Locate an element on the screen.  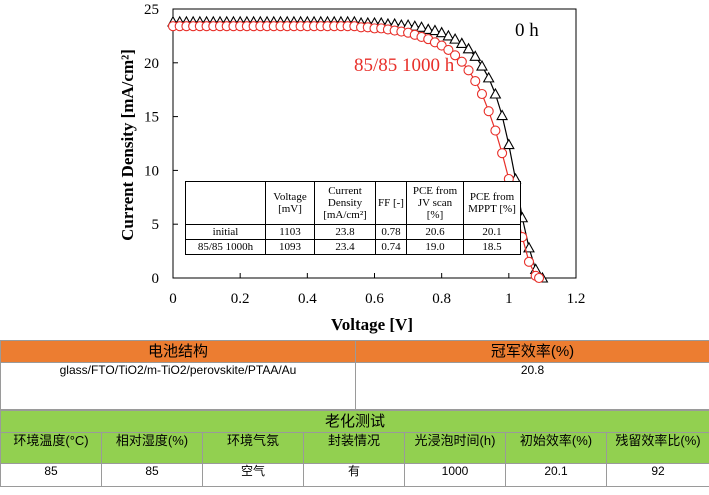
header-cell-temperature: 环境温度(°C) is located at coordinates (51, 448).